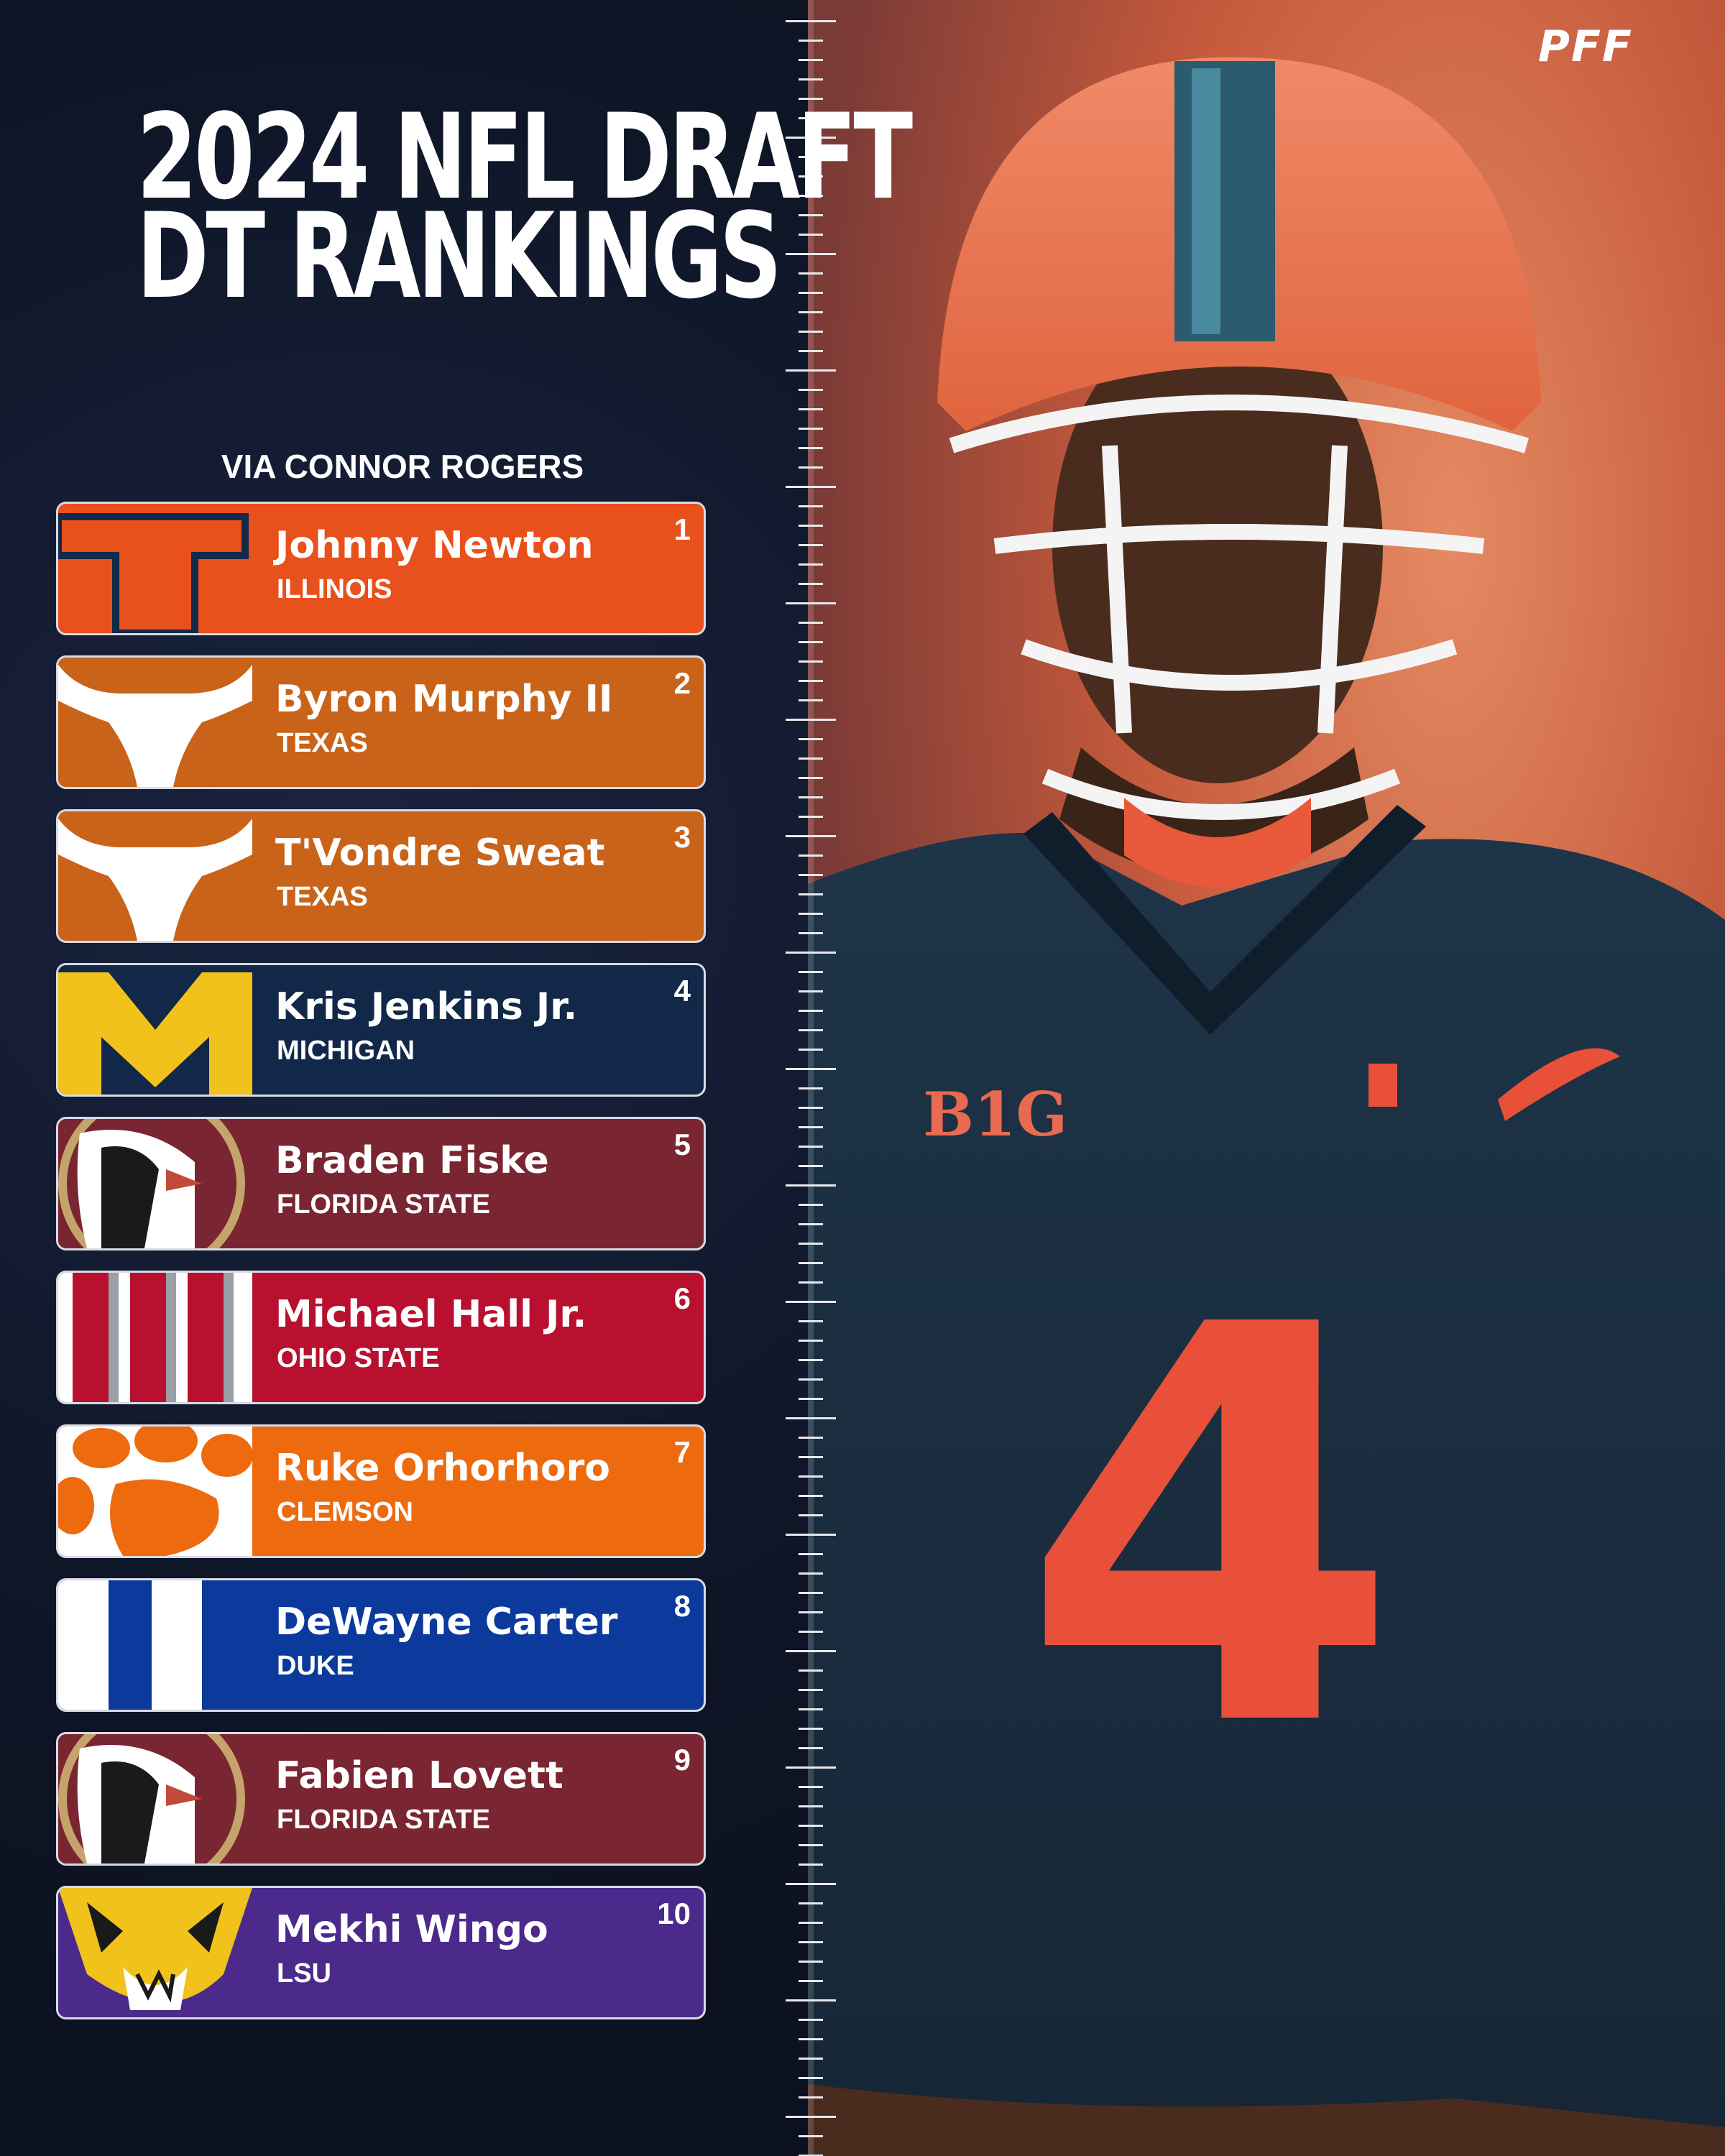 This screenshot has width=1725, height=2156. What do you see at coordinates (381, 1952) in the screenshot?
I see `ranking-card: Mekhi Wingo LSU 10` at bounding box center [381, 1952].